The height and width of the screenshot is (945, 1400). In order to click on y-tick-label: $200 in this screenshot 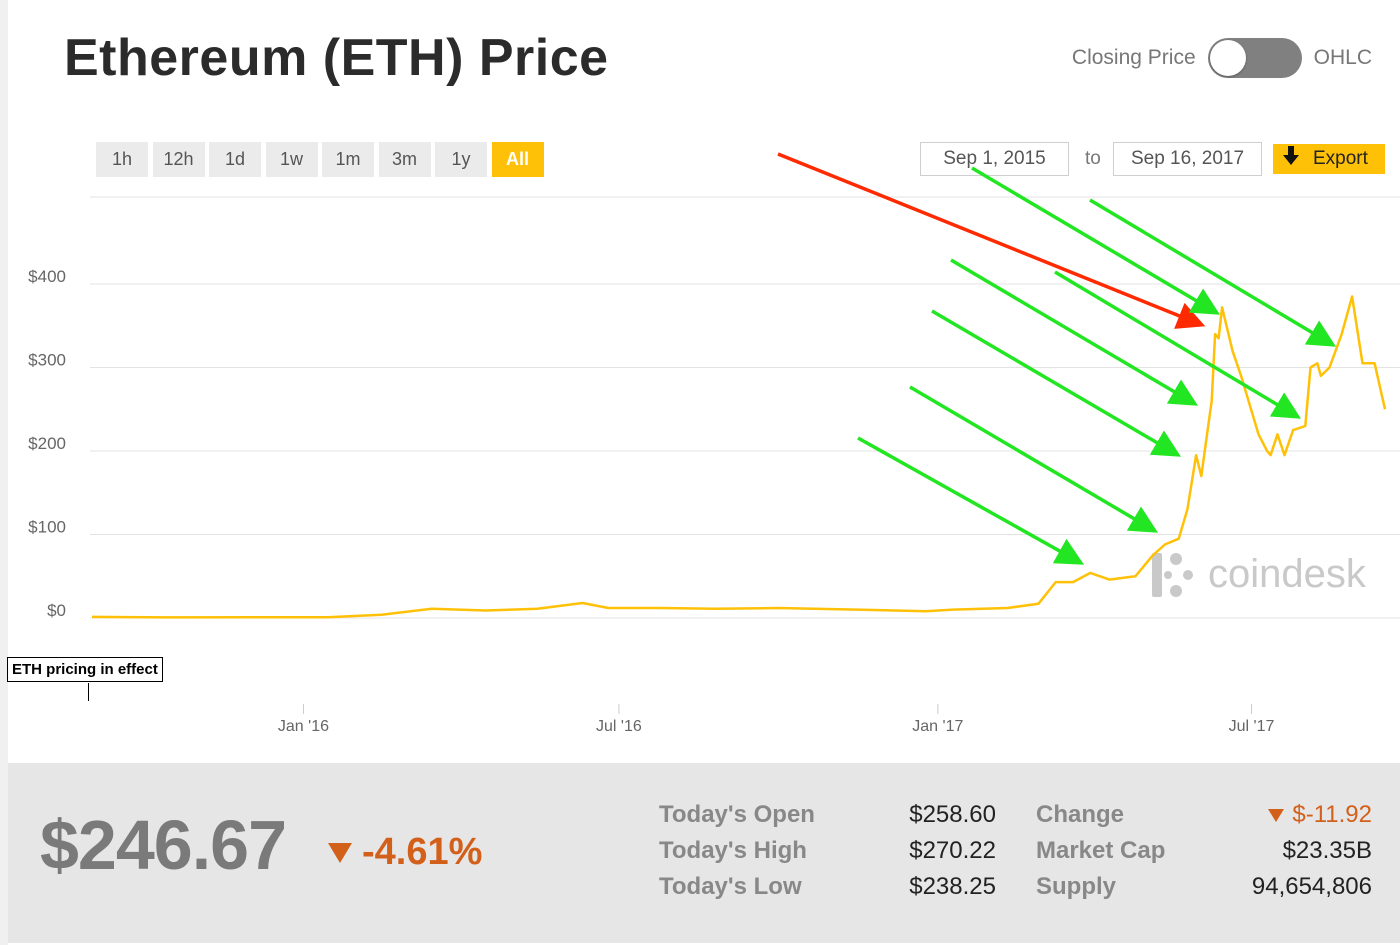, I will do `click(47, 443)`.